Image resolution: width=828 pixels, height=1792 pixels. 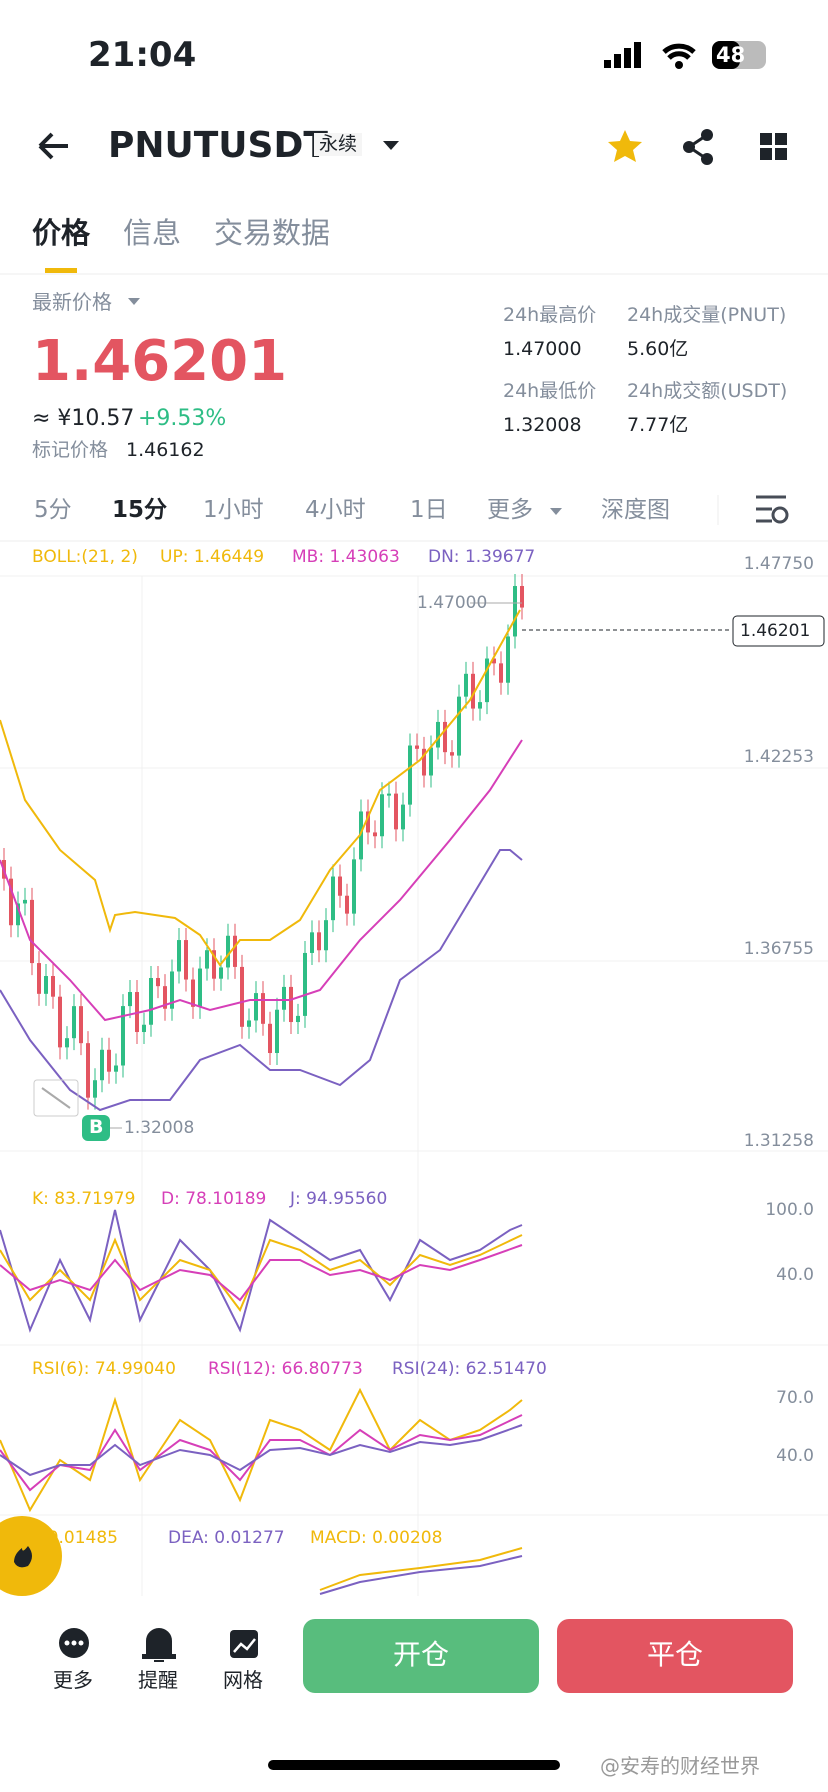 What do you see at coordinates (214, 1199) in the screenshot?
I see `kdj-d: D: 78.10189` at bounding box center [214, 1199].